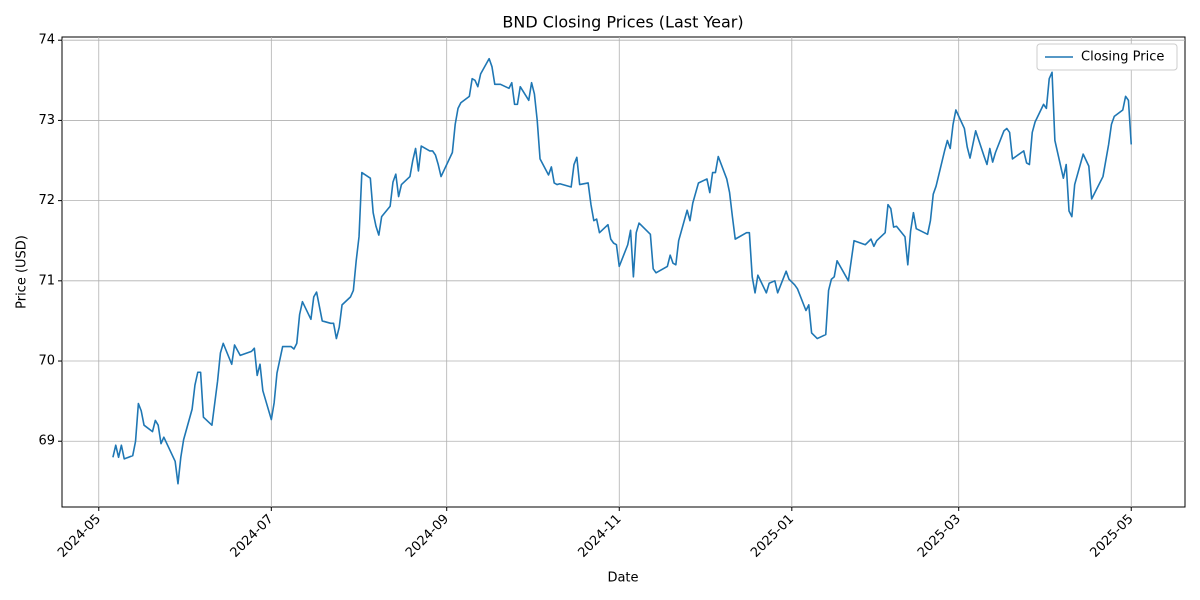 Image resolution: width=1200 pixels, height=600 pixels. I want to click on y-tick-label: 71, so click(46, 280).